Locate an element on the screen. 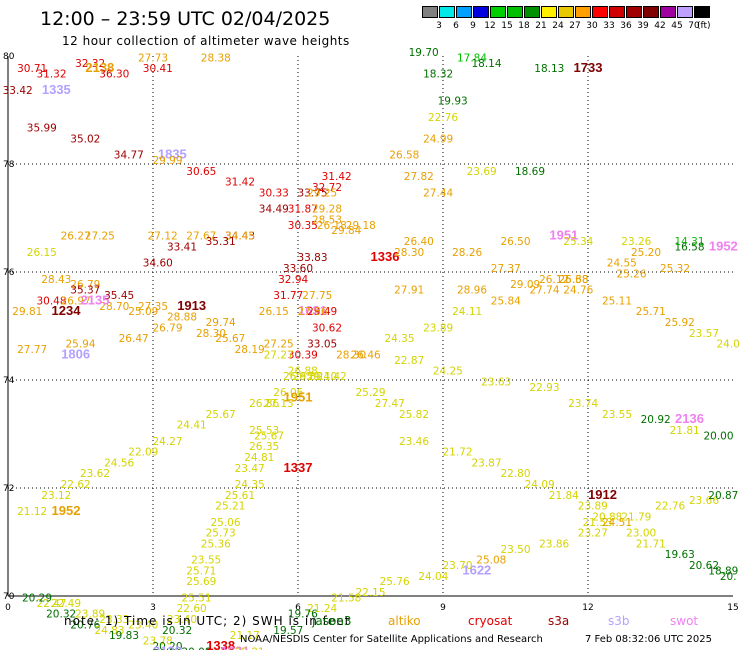  y-tick-label: 72 is located at coordinates (8, 489).